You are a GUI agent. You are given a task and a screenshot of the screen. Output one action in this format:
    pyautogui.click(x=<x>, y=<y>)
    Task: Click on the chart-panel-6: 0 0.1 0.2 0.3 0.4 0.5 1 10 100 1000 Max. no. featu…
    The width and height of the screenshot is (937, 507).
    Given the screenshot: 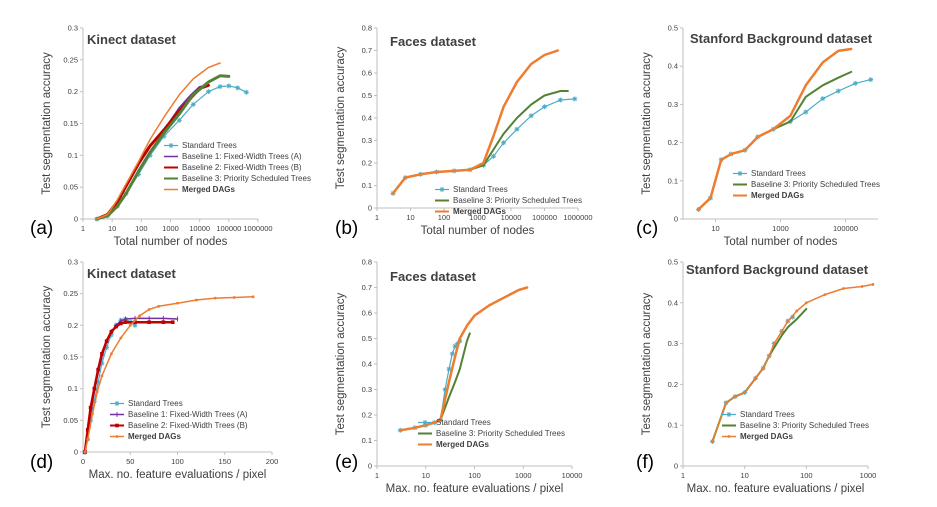 What is the action you would take?
    pyautogui.click(x=756, y=377)
    